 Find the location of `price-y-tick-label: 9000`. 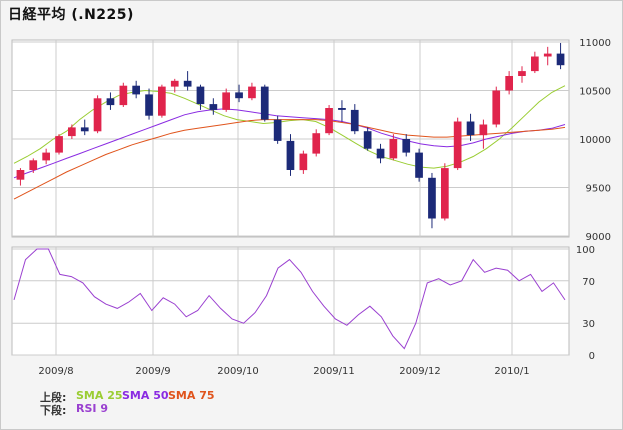

price-y-tick-label: 9000 is located at coordinates (598, 237).